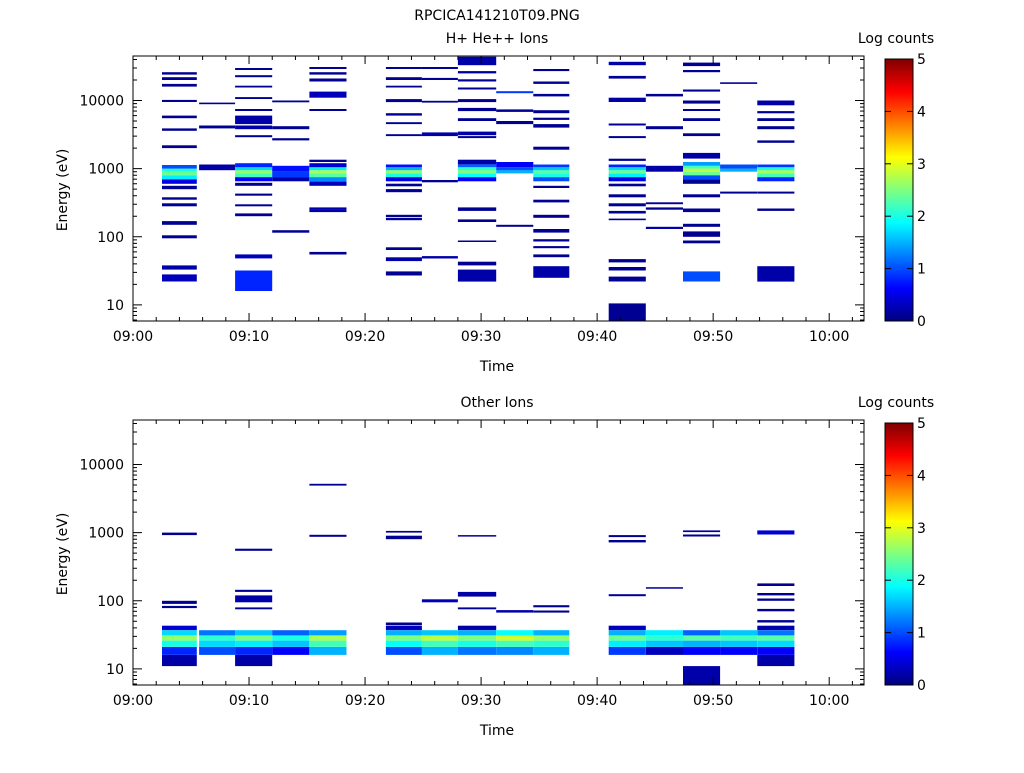 The image size is (1024, 773). Describe the element at coordinates (921, 634) in the screenshot. I see `colorbar-tick-label: 1` at that location.